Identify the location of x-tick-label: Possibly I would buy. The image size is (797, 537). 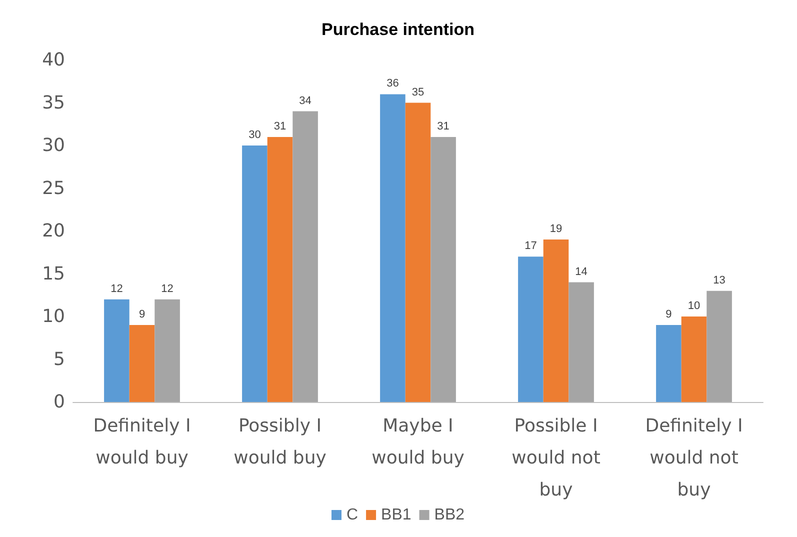
(280, 442).